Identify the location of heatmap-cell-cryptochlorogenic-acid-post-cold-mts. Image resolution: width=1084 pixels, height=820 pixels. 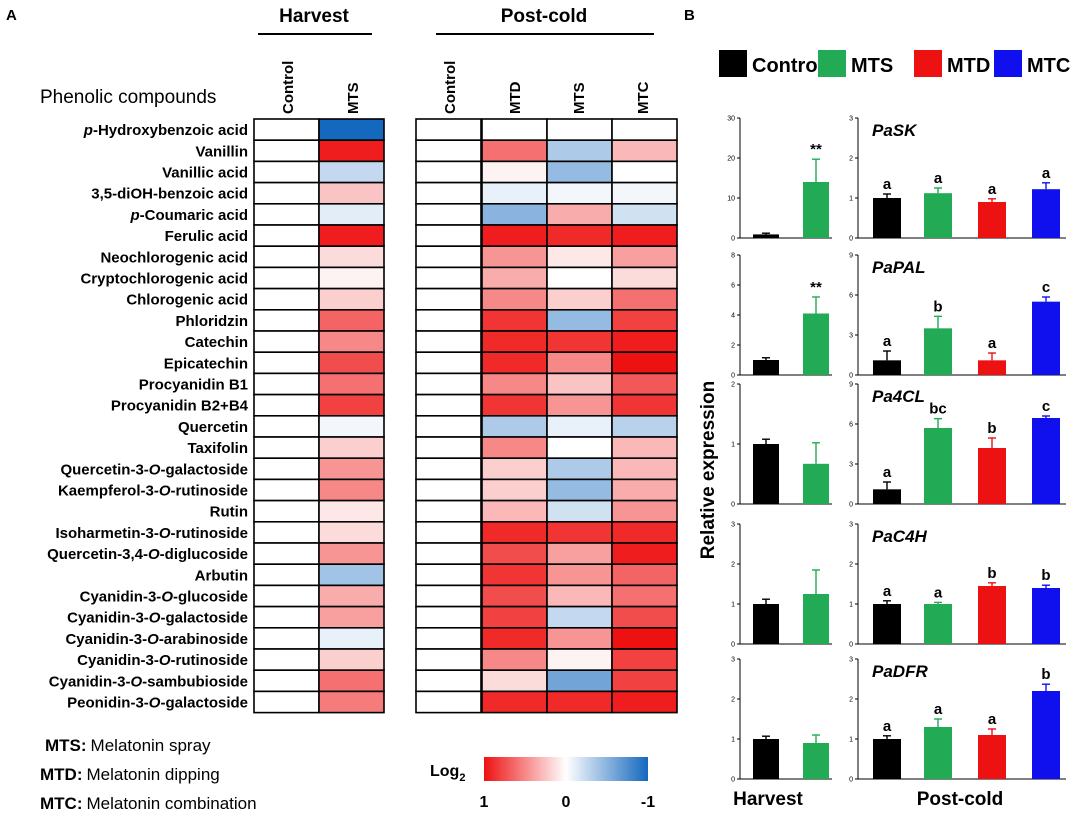
(579, 278).